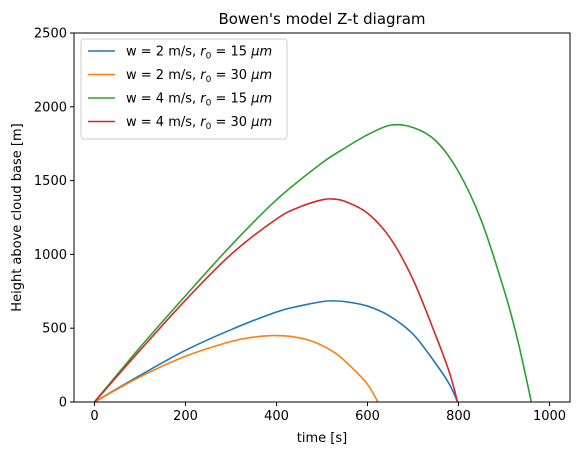  Describe the element at coordinates (367, 416) in the screenshot. I see `x-tick-label: 600` at that location.